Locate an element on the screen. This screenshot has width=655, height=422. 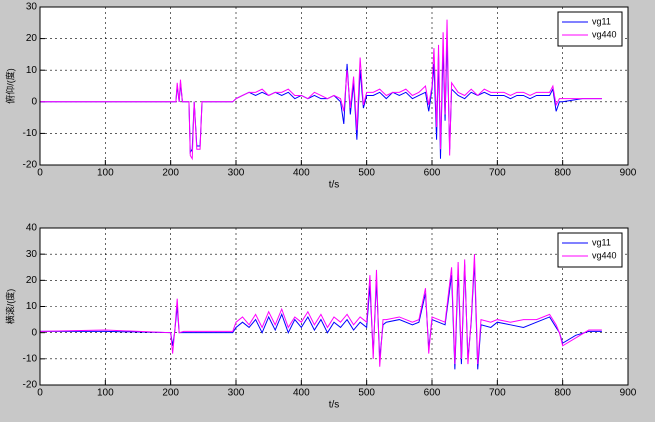
y-axis-label: 俯仰/(度) is located at coordinates (9, 86).